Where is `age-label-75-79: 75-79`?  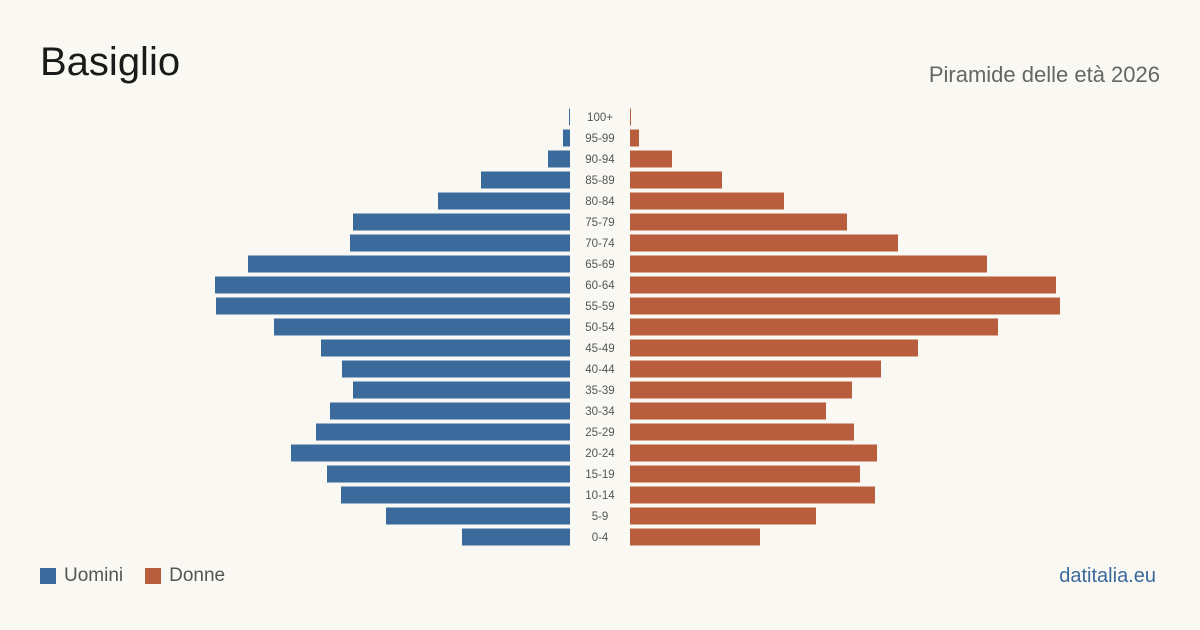 age-label-75-79: 75-79 is located at coordinates (599, 223).